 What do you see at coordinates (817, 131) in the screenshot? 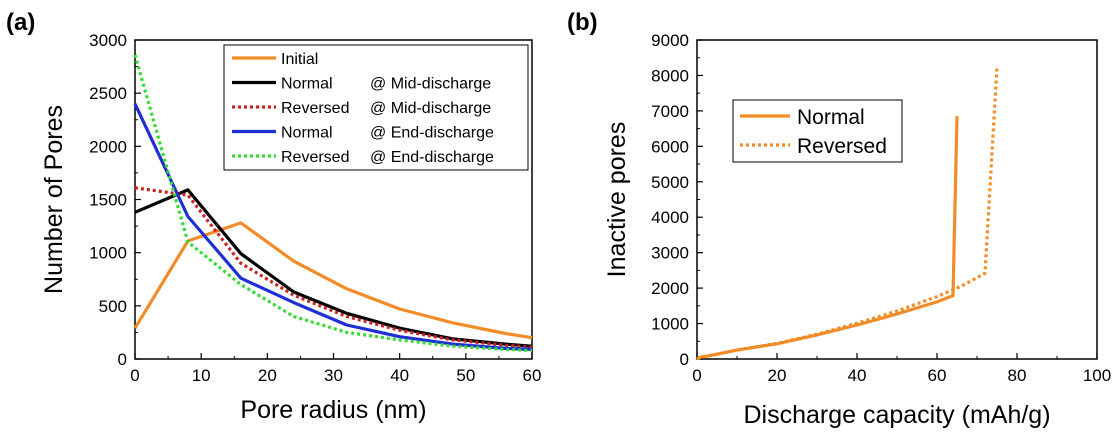
I see `legend-box` at bounding box center [817, 131].